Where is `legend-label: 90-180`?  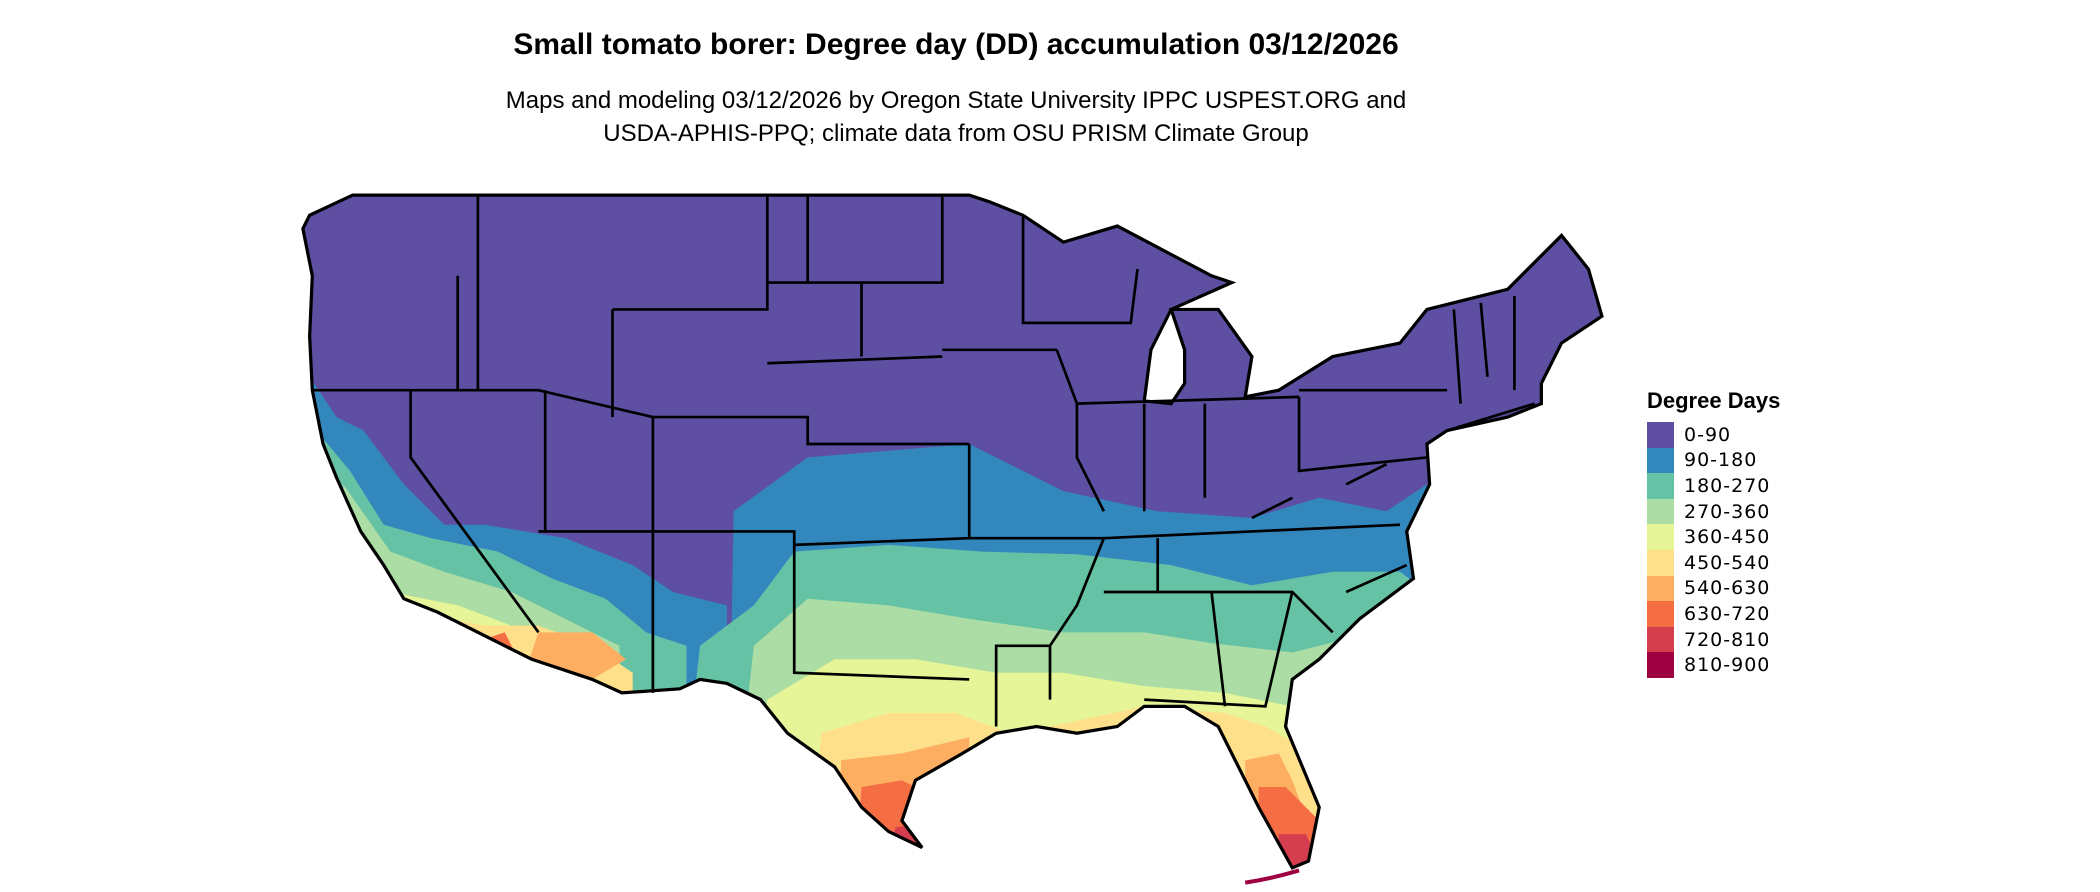 legend-label: 90-180 is located at coordinates (1721, 460).